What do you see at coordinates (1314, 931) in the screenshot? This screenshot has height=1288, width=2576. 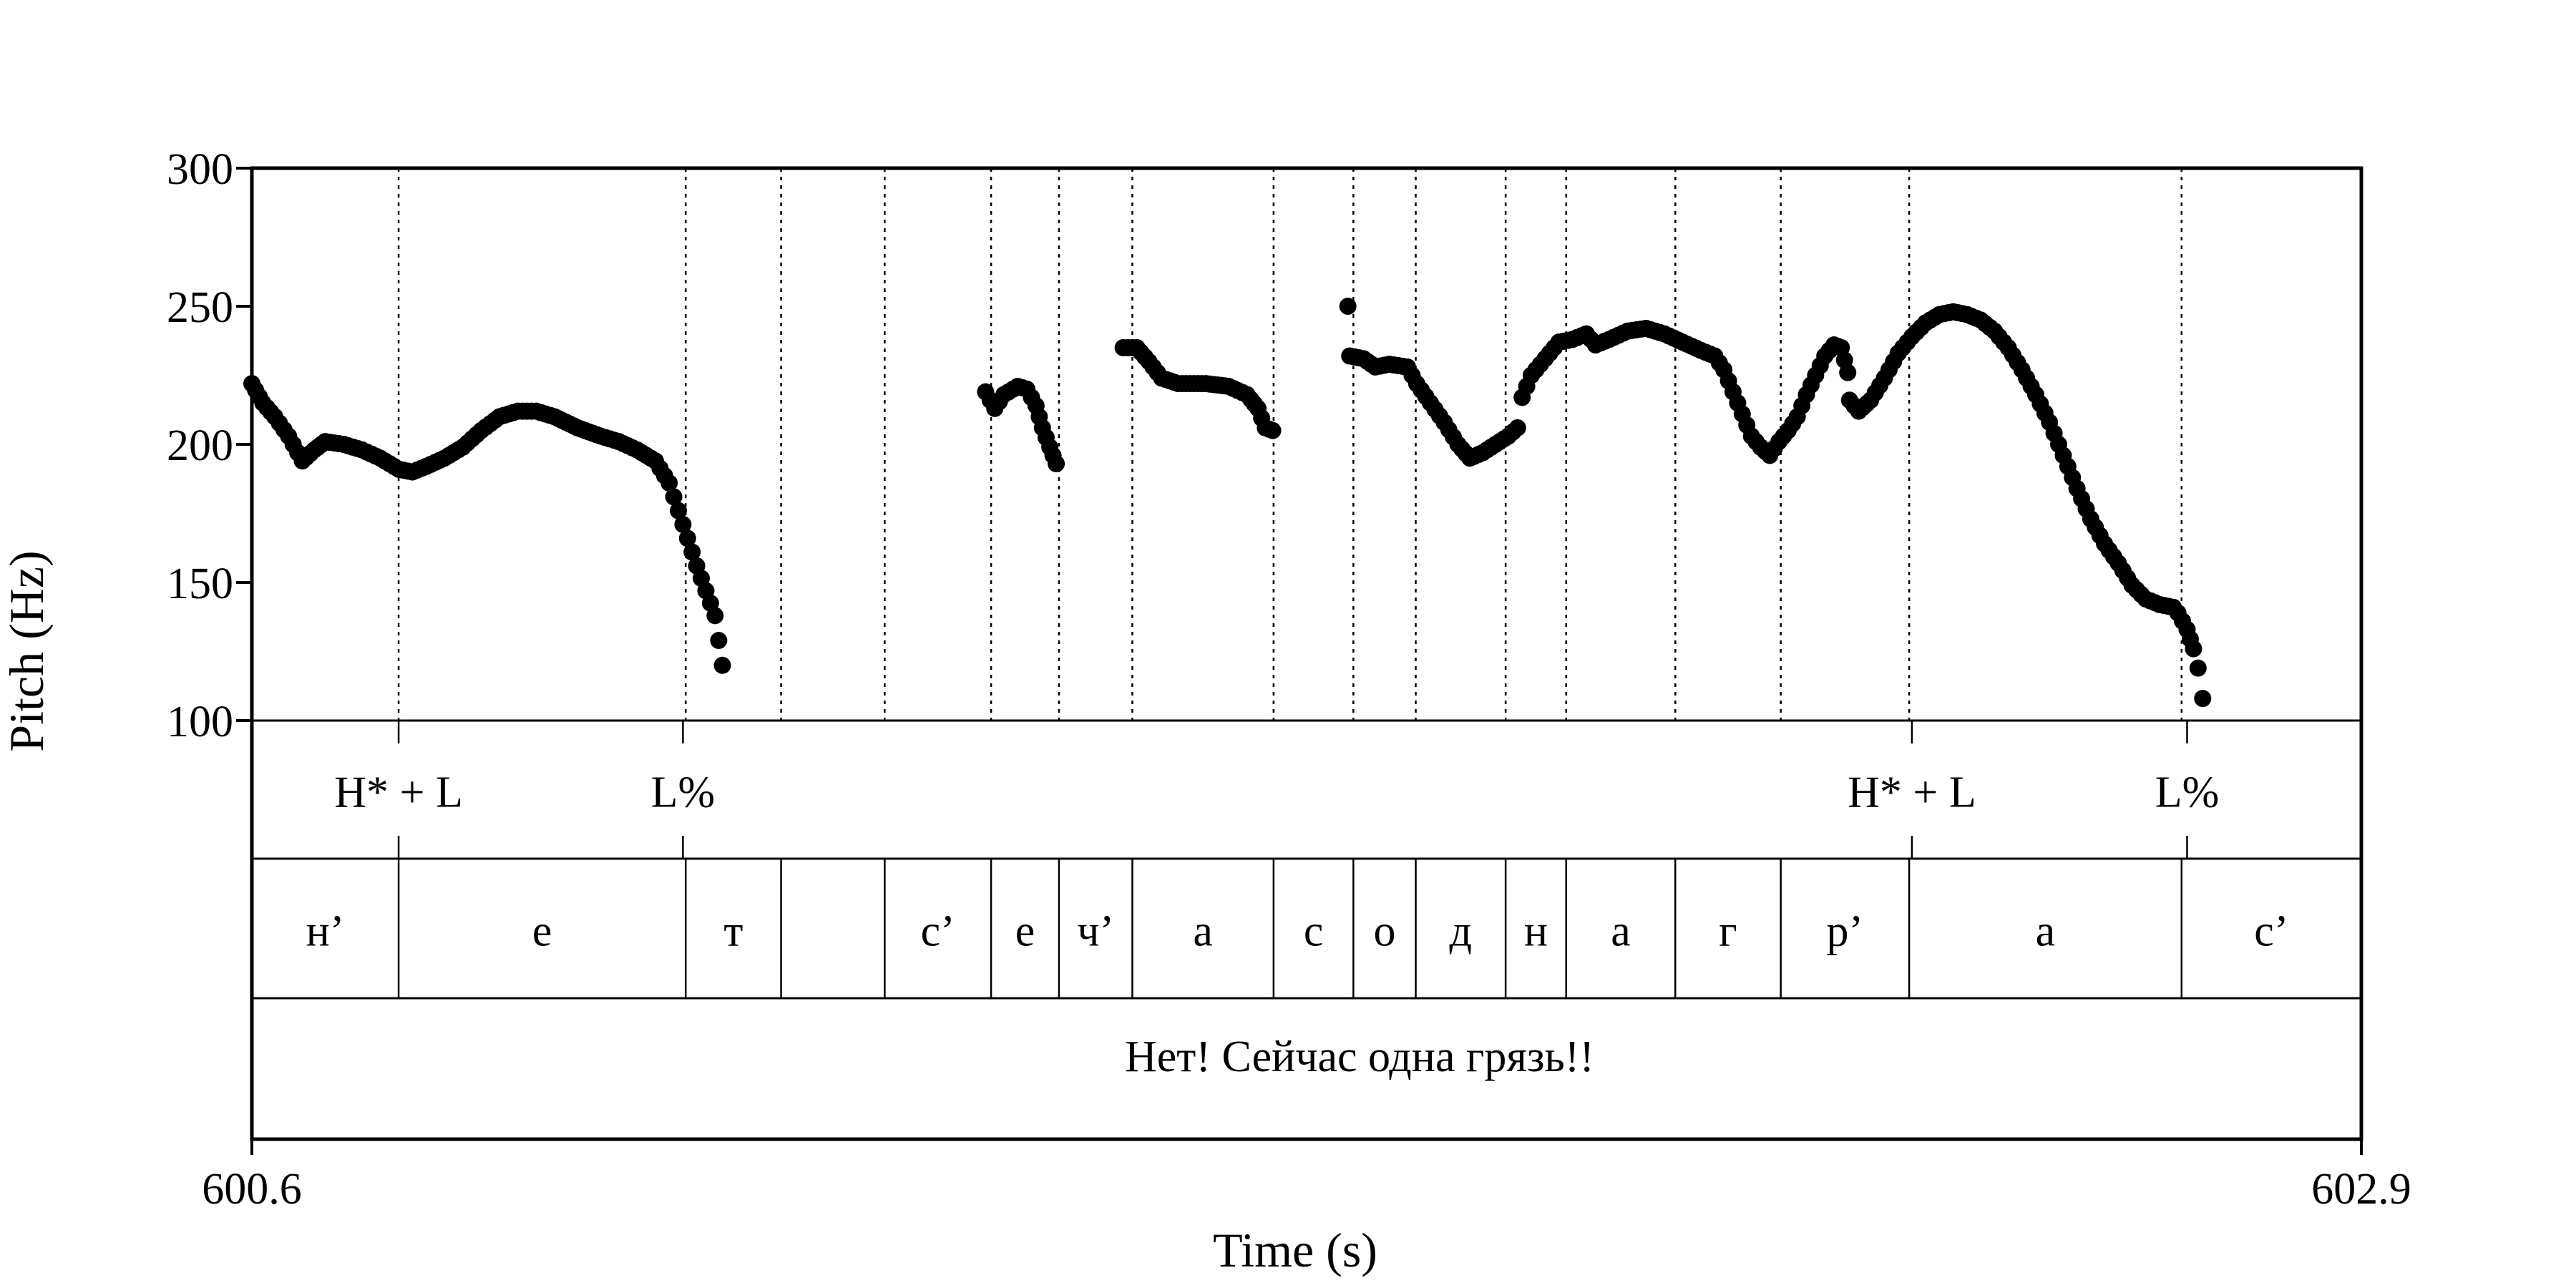 I see `segment-label: с` at bounding box center [1314, 931].